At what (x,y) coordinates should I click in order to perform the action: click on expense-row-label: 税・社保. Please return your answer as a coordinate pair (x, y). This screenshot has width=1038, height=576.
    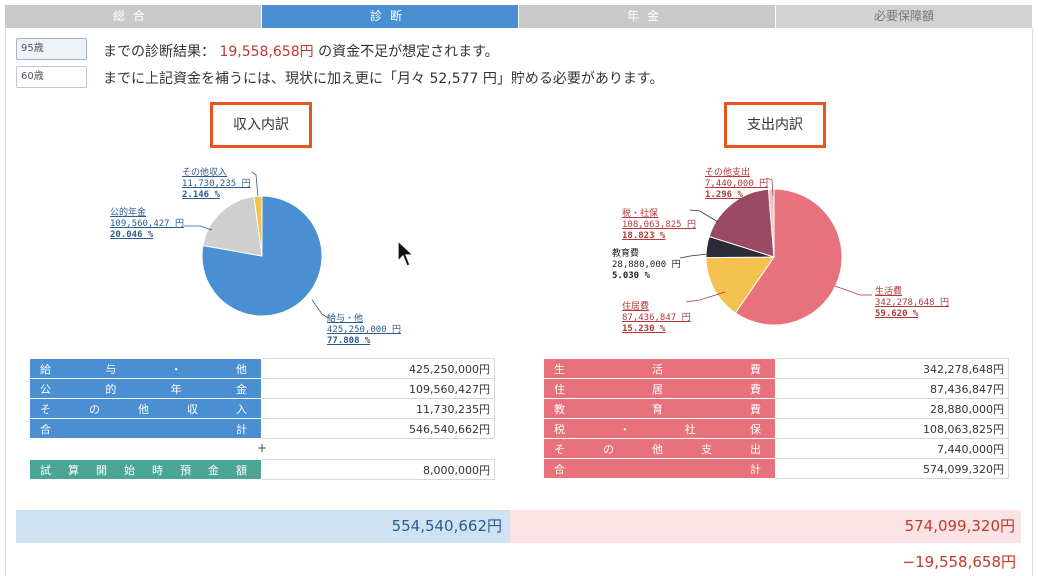
    Looking at the image, I should click on (659, 428).